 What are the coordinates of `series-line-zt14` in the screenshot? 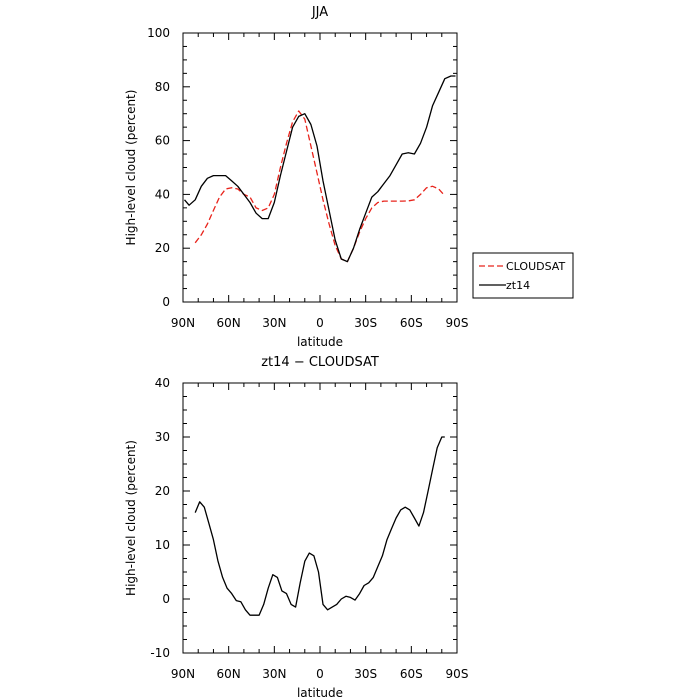 It's located at (320, 169).